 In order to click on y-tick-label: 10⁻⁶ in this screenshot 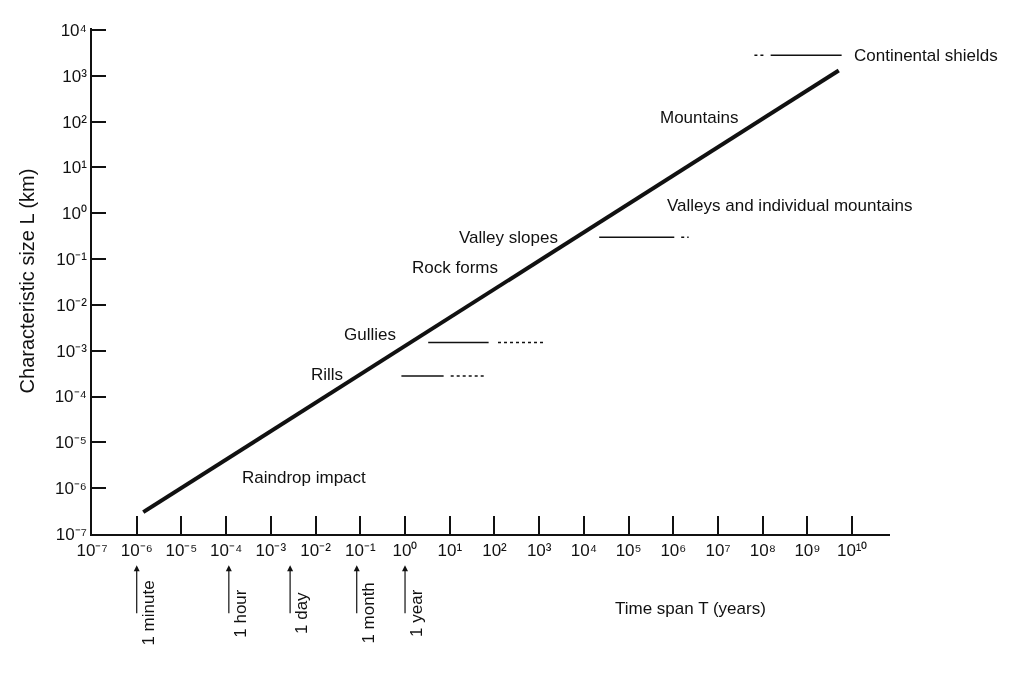, I will do `click(70, 489)`.